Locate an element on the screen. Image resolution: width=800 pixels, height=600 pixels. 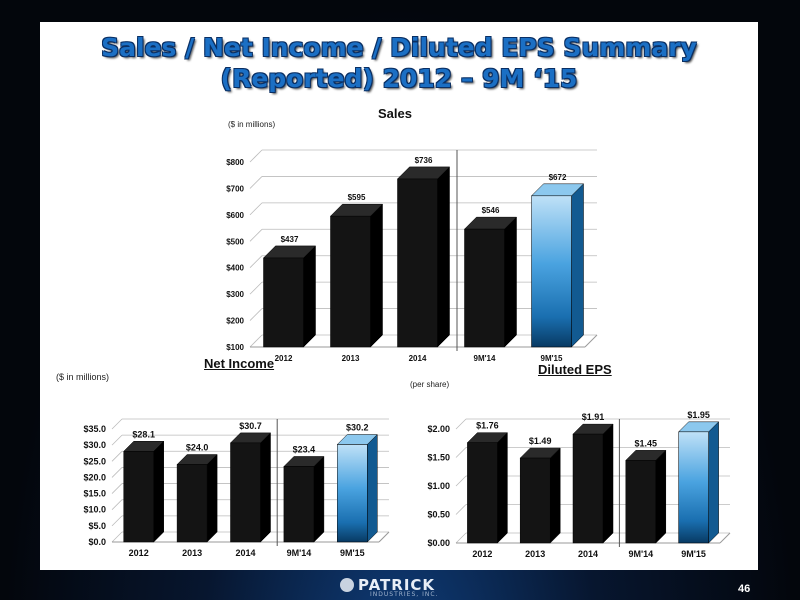
y-tick-label: $0.50 is located at coordinates (438, 515).